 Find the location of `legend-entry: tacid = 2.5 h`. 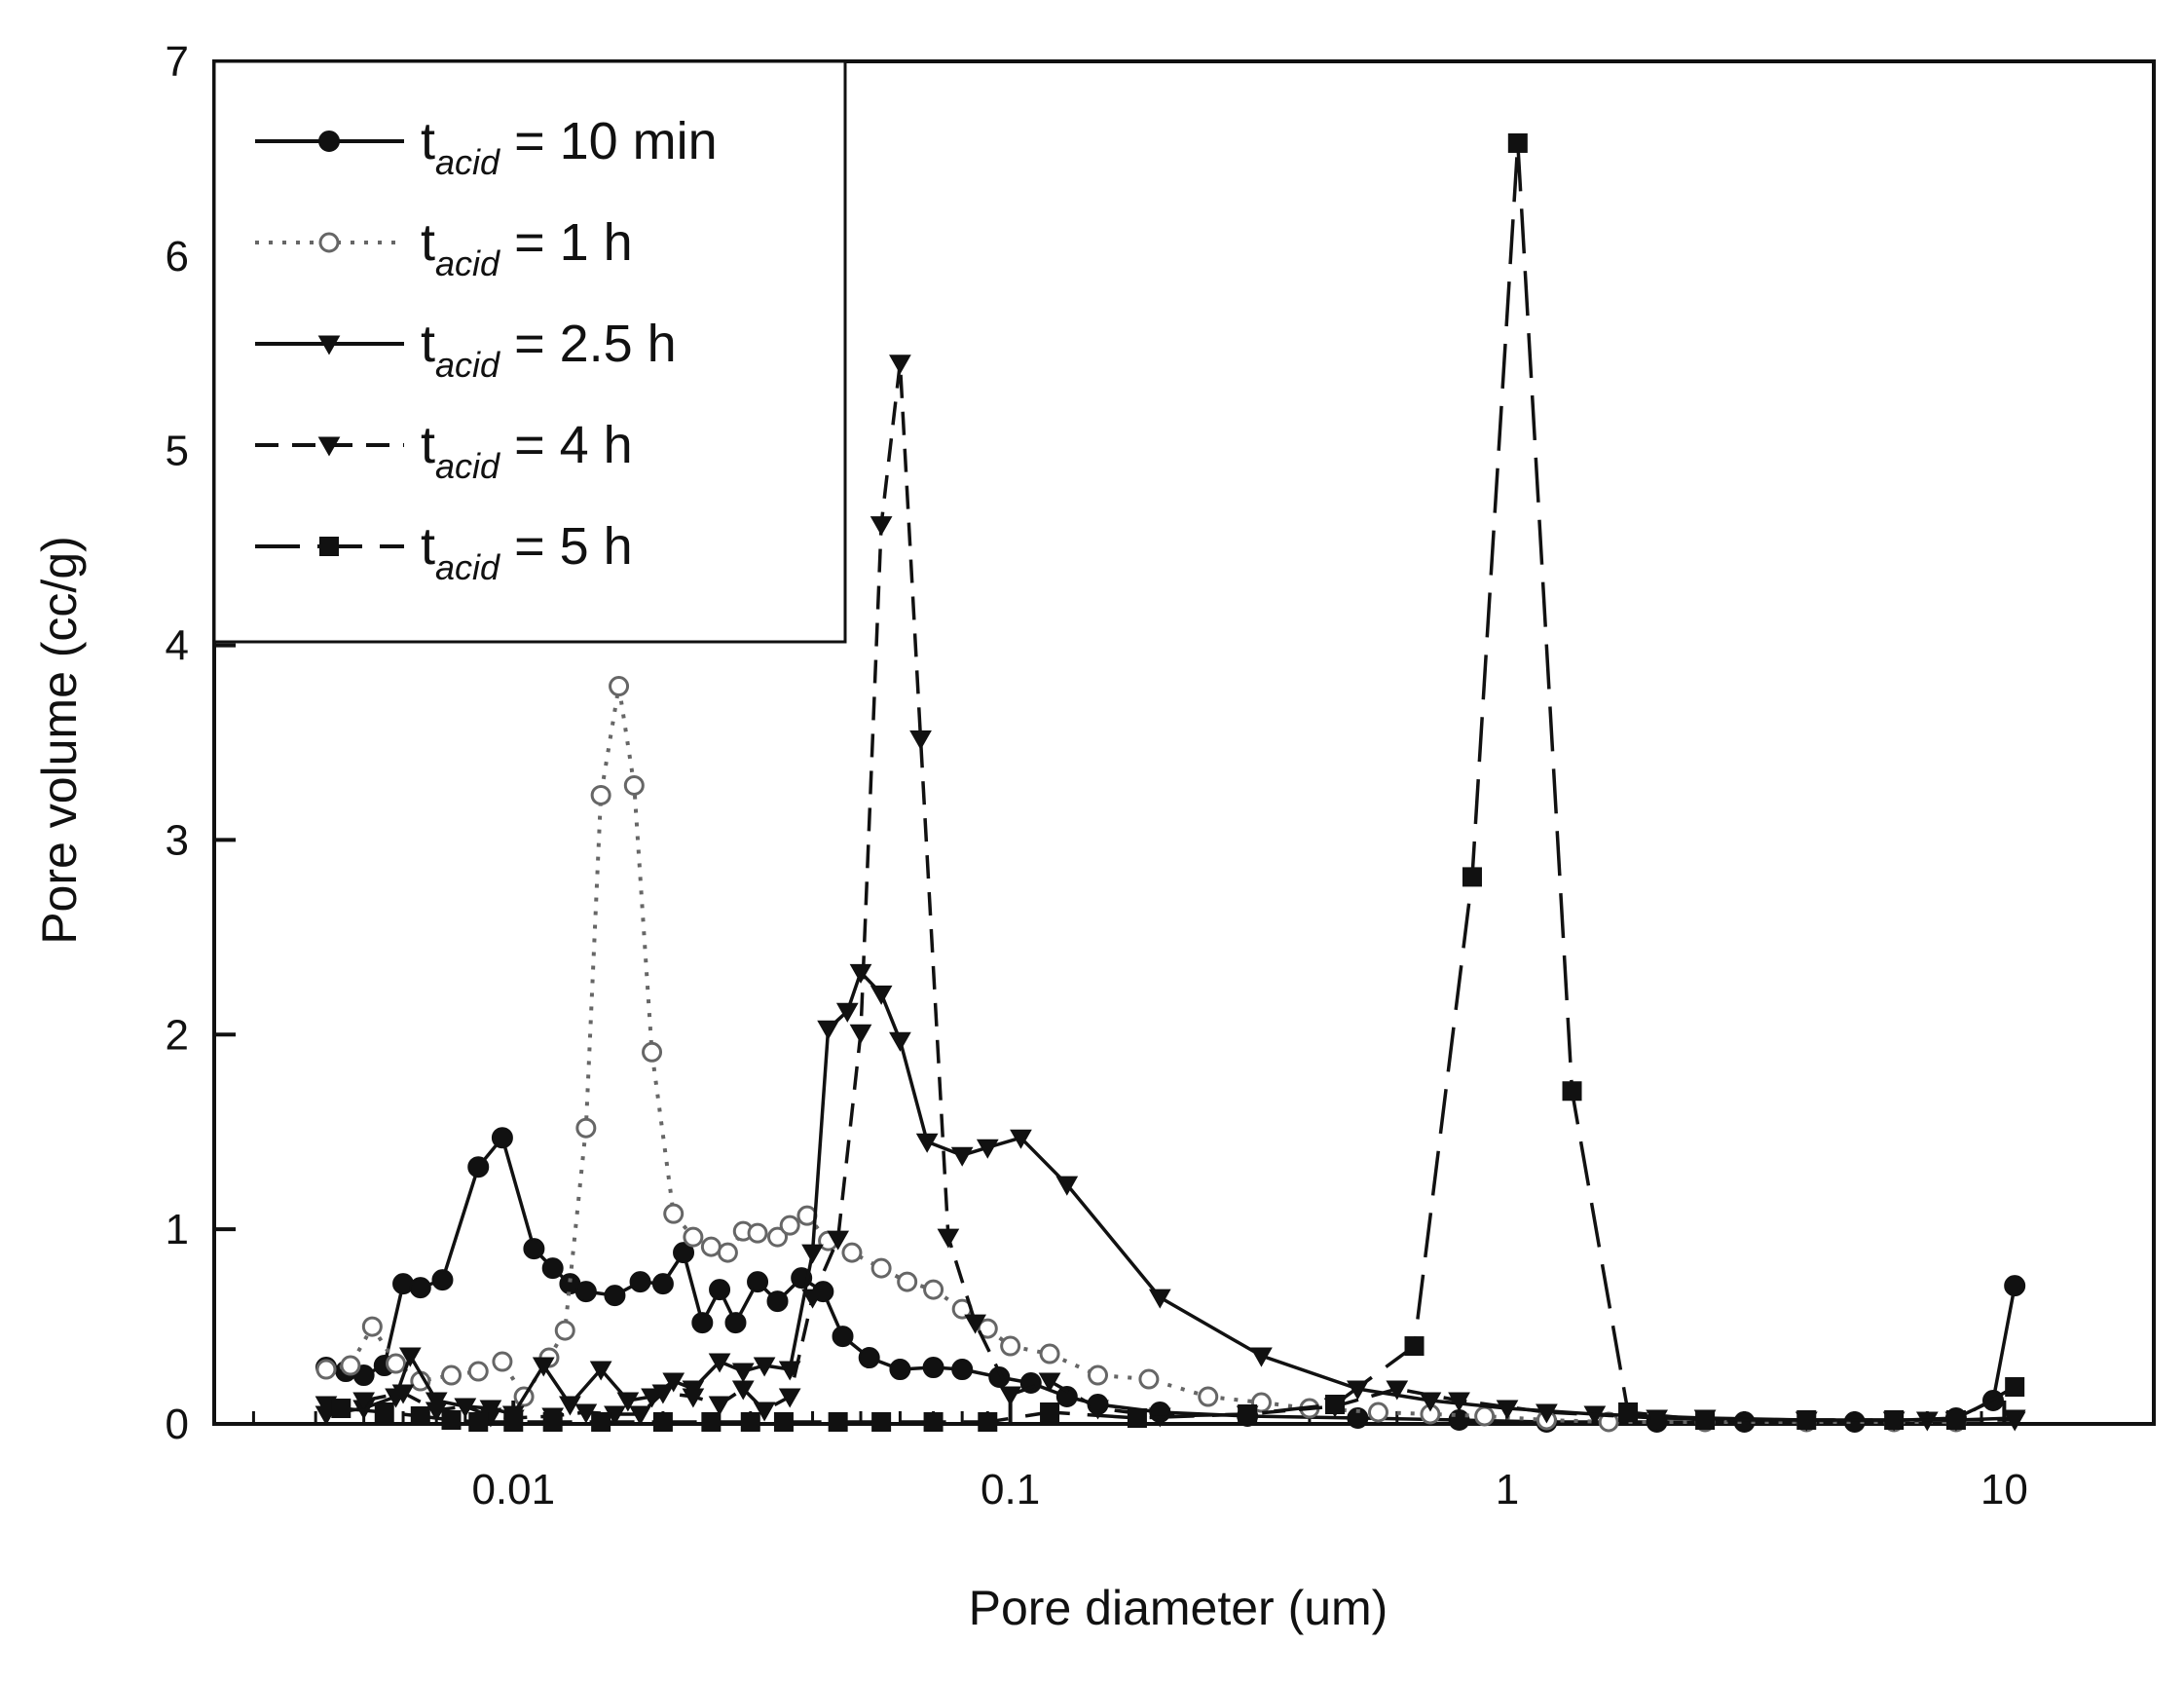

legend-entry: tacid = 2.5 h is located at coordinates (466, 350).